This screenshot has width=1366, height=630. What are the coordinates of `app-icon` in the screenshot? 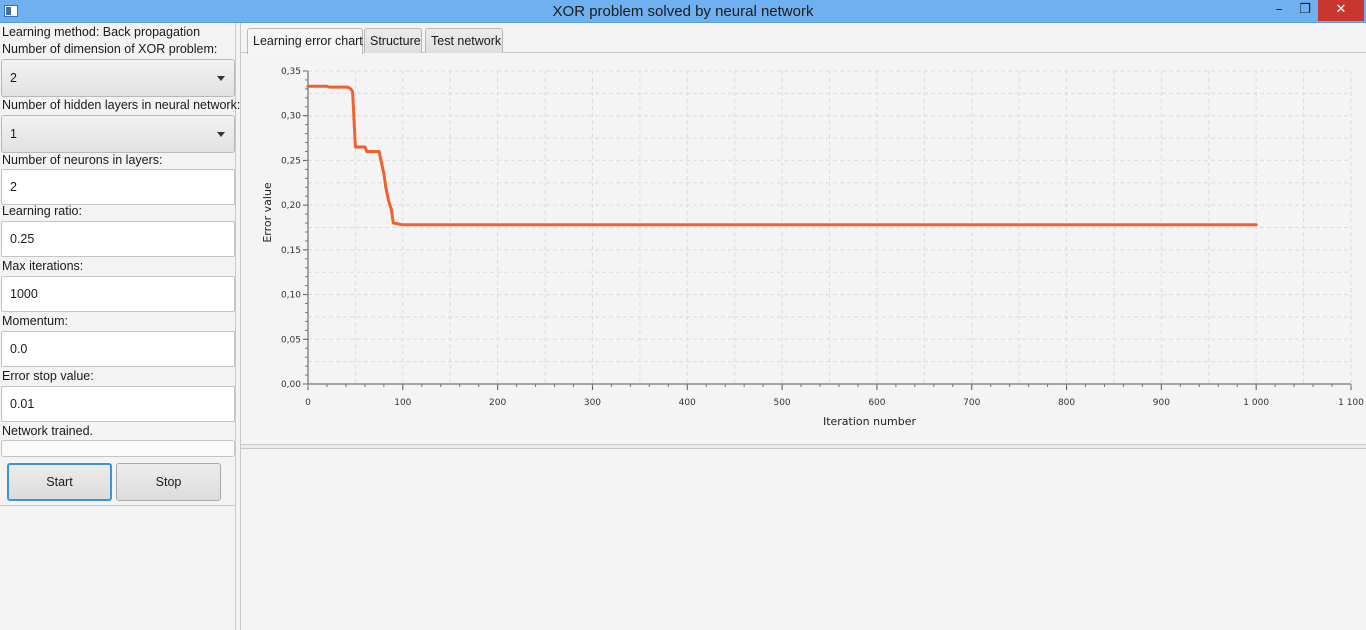 It's located at (11, 11).